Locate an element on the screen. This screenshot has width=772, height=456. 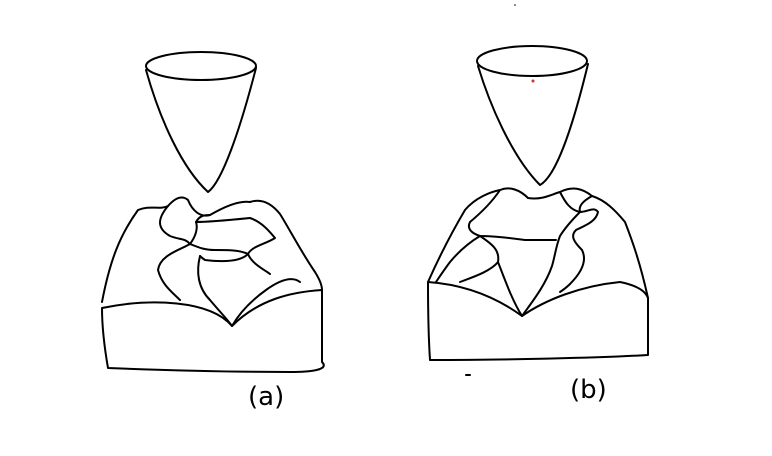
panel-b-red-speck is located at coordinates (533, 81).